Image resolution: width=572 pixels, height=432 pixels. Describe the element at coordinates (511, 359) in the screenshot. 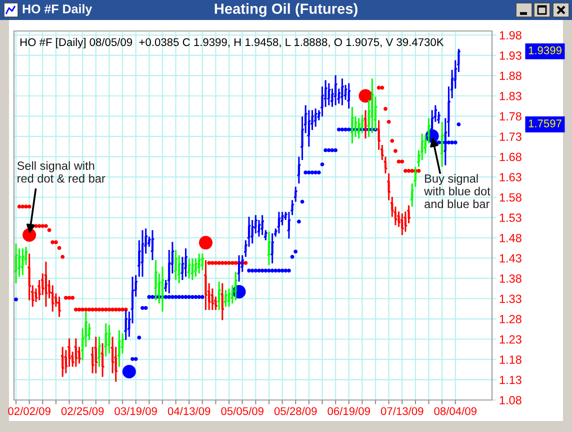

I see `y-tick-label: 1.18` at that location.